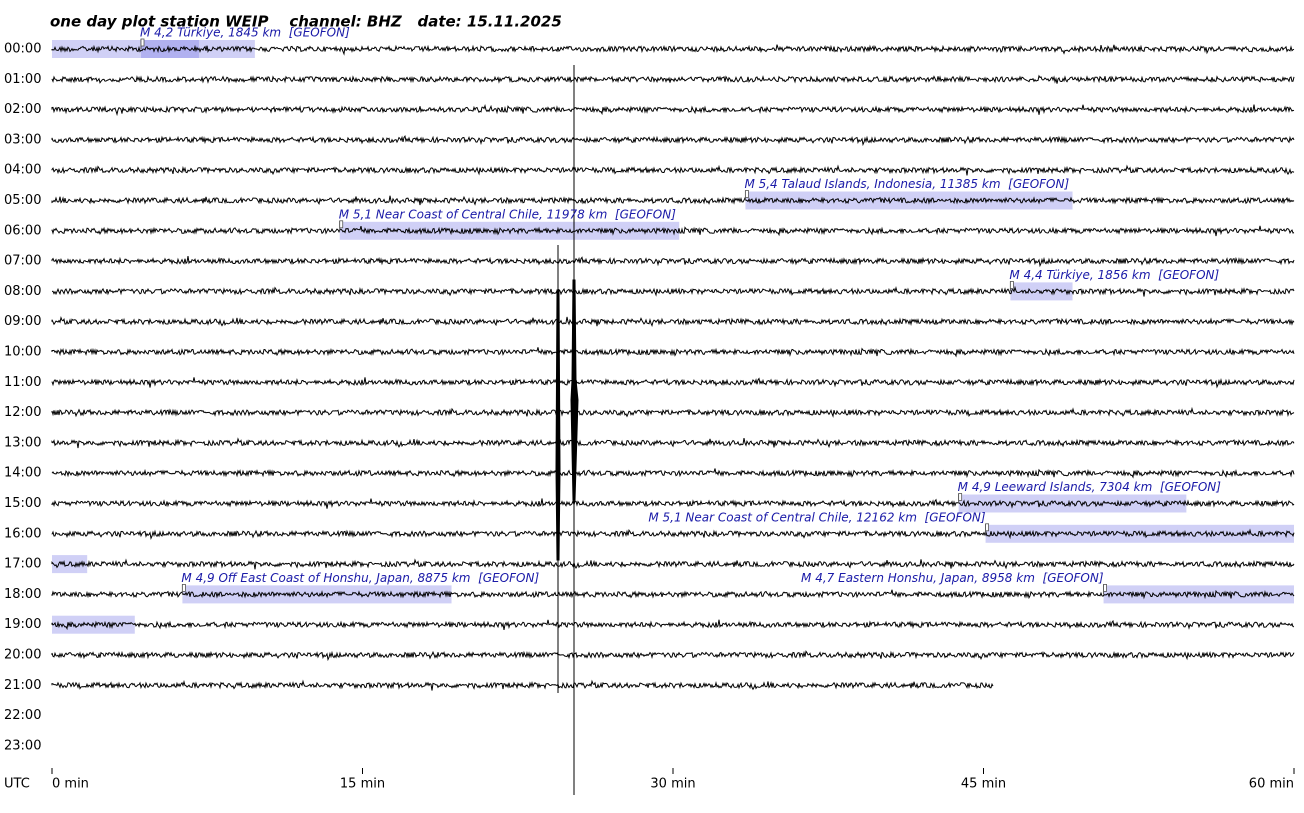 The image size is (1304, 813). What do you see at coordinates (22, 564) in the screenshot?
I see `row-label: 17:00` at bounding box center [22, 564].